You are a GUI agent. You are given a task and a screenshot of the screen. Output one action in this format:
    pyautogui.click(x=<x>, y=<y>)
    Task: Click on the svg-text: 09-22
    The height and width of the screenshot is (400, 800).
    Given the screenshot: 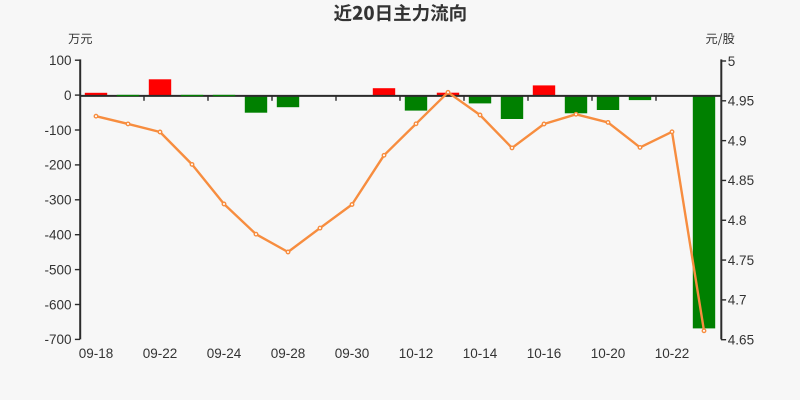 What is the action you would take?
    pyautogui.click(x=160, y=353)
    